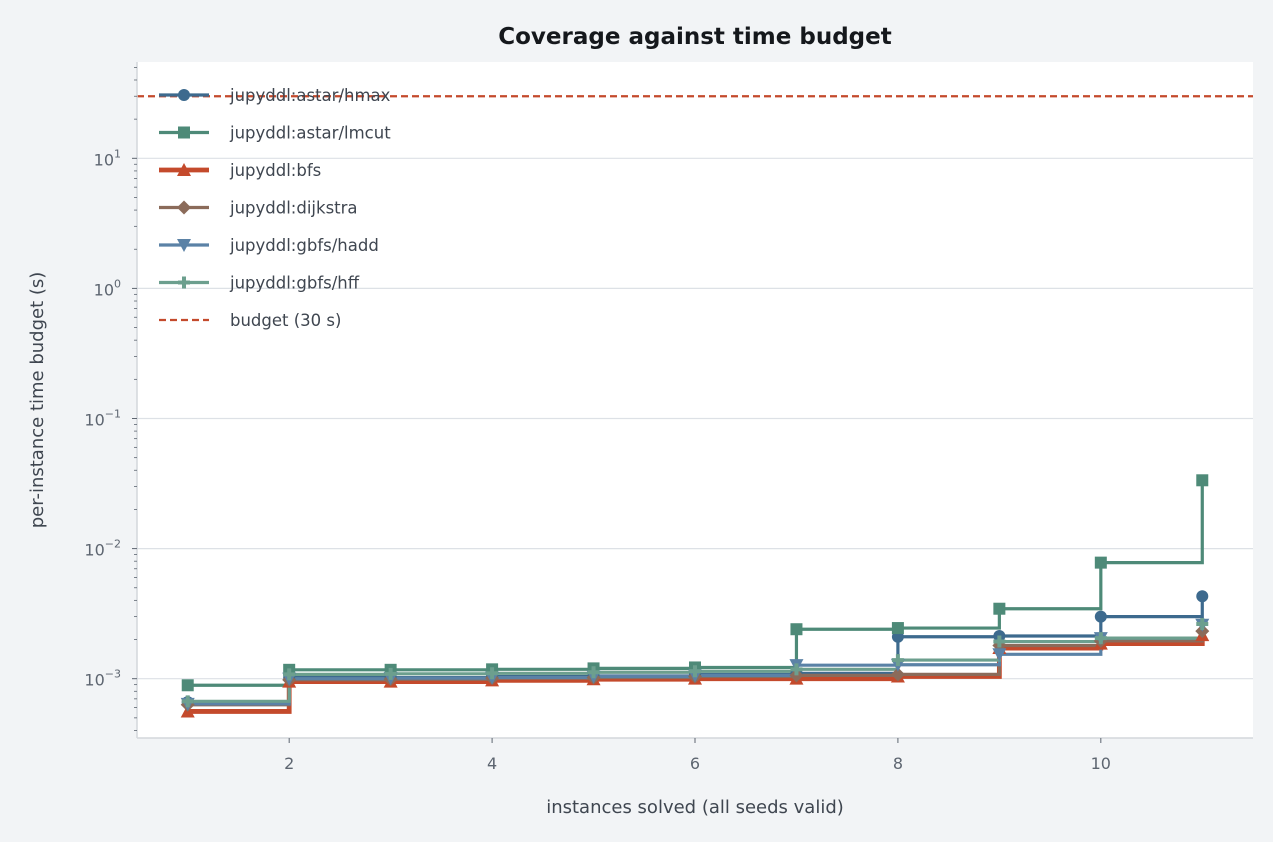  I want to click on x-tick-label: 6, so click(695, 763).